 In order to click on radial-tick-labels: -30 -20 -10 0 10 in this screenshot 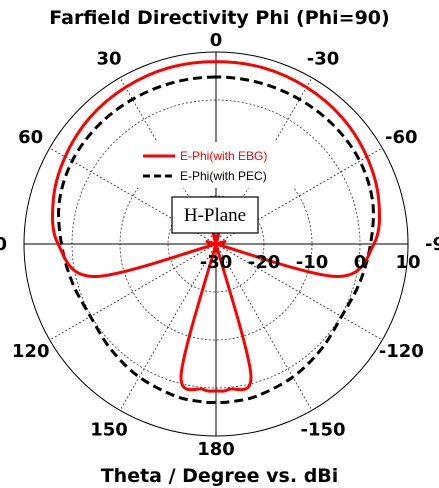, I will do `click(310, 262)`.